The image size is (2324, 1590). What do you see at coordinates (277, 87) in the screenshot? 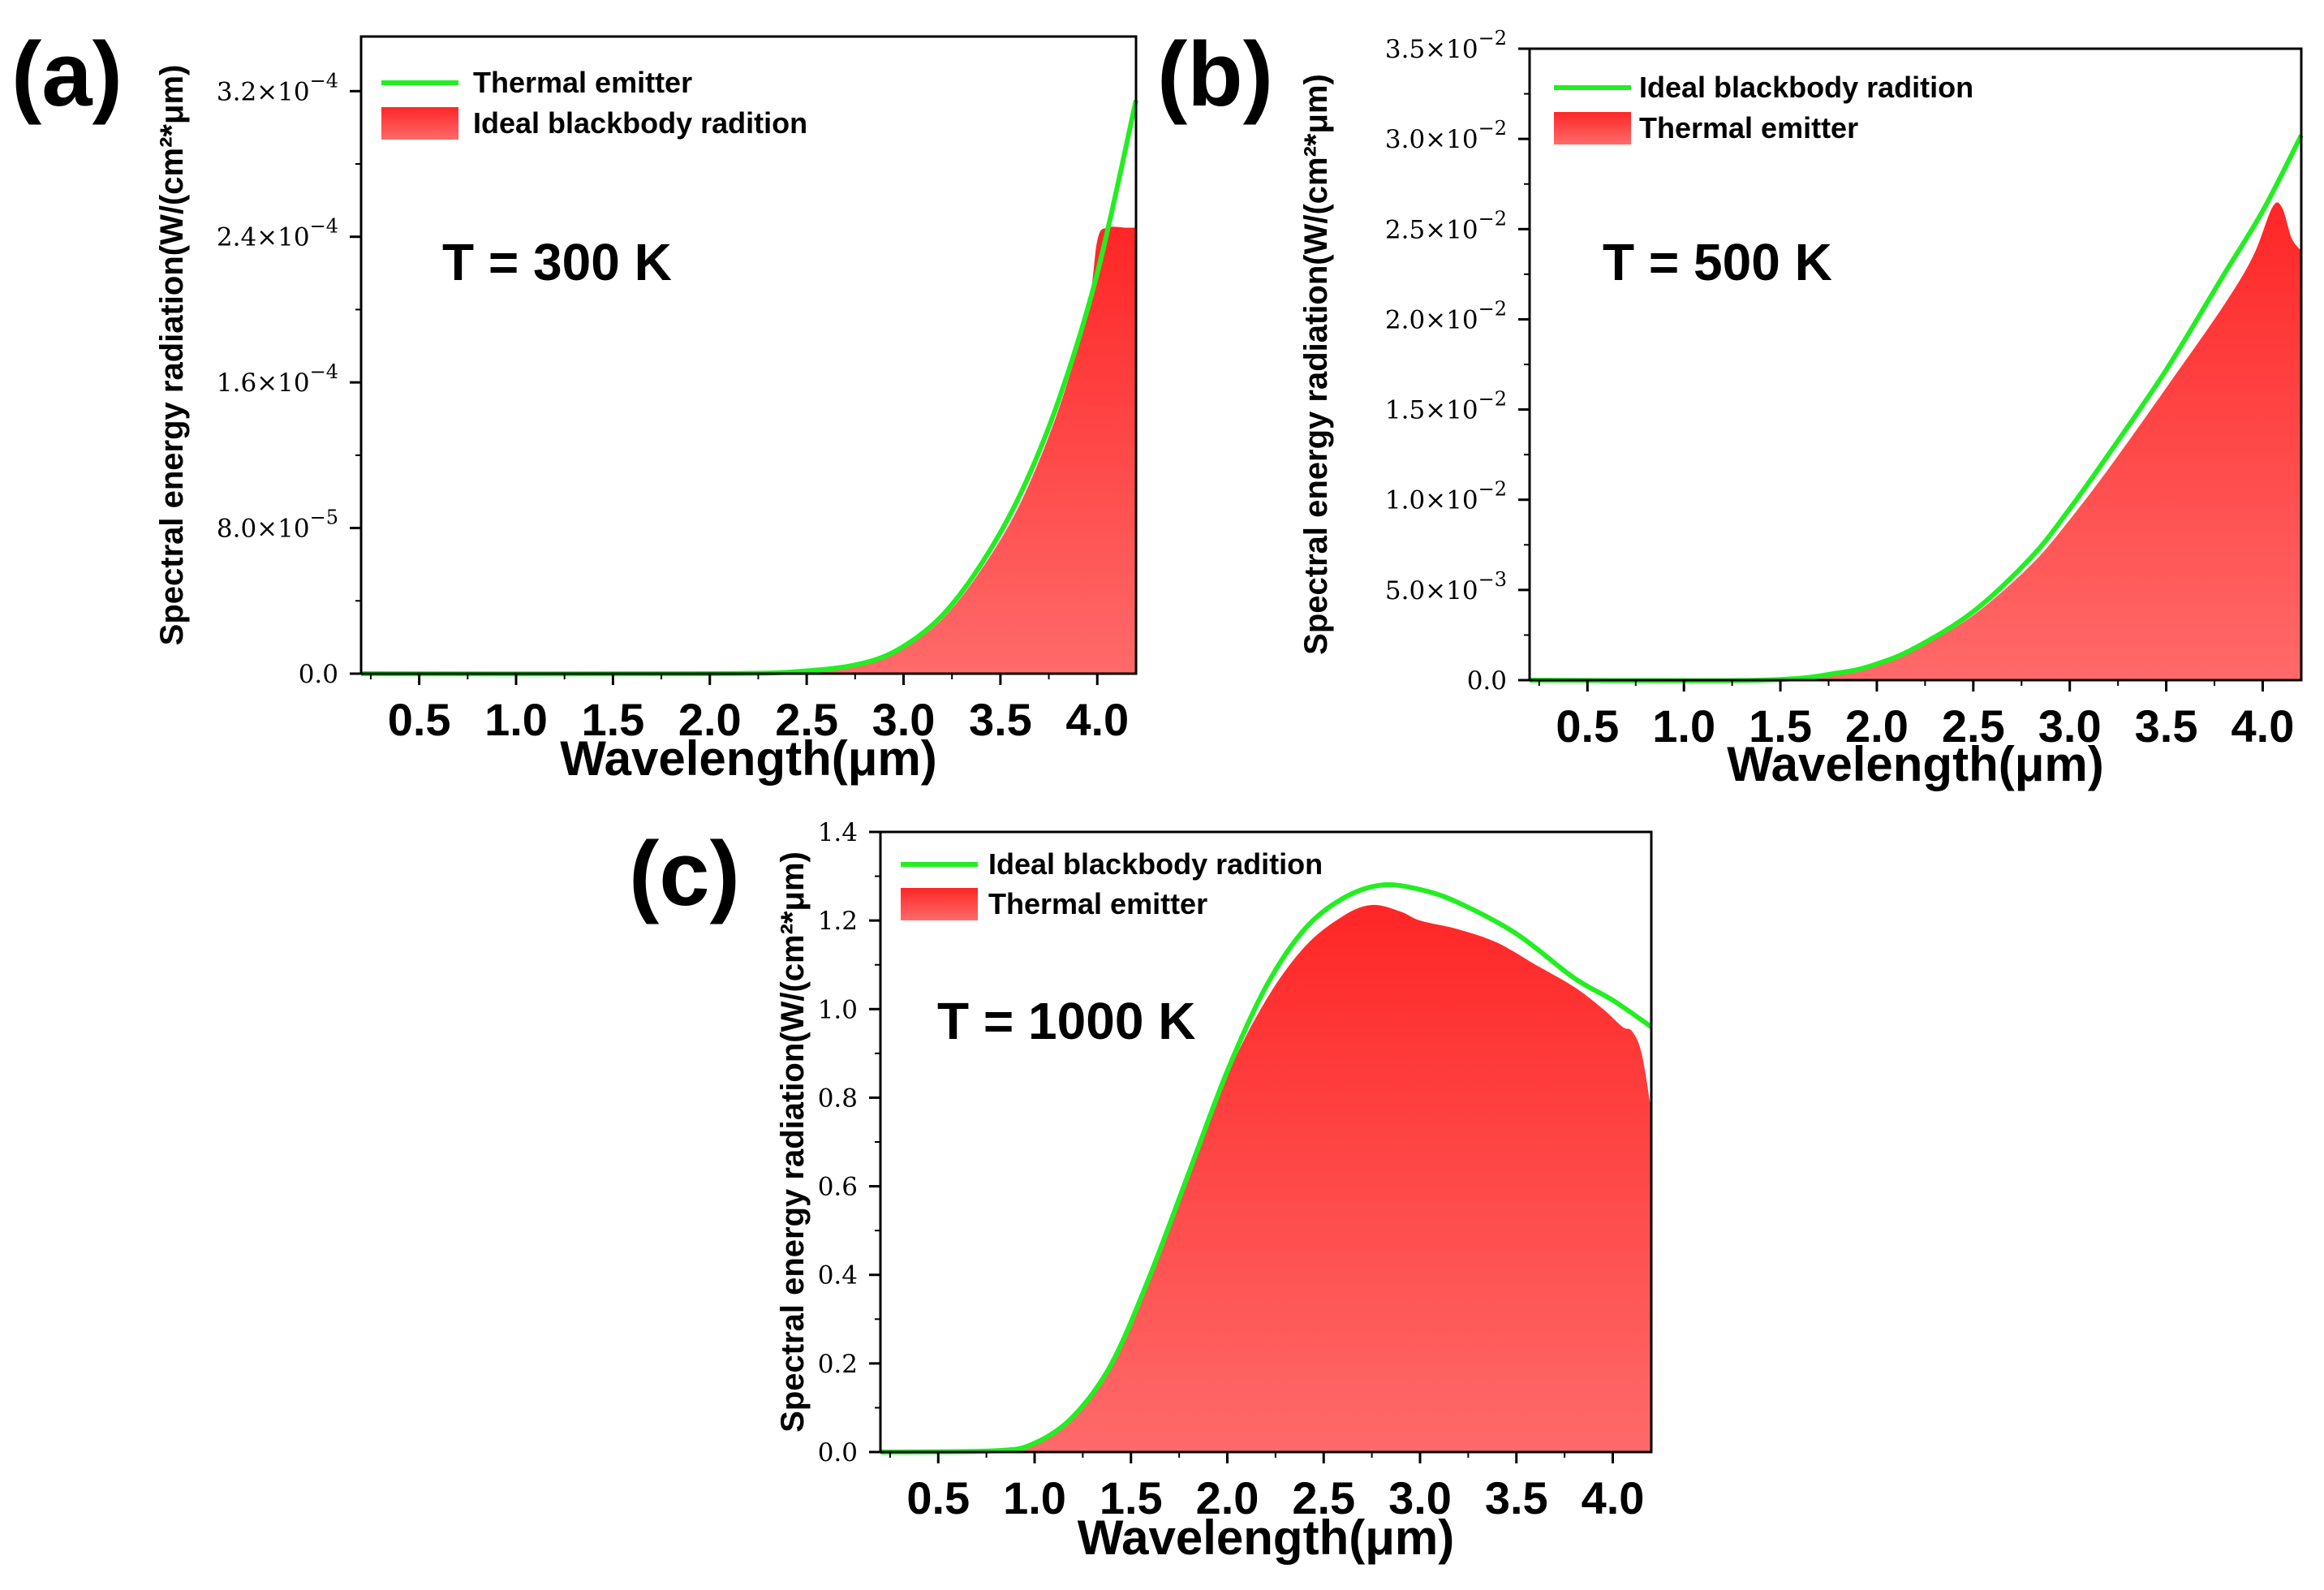
I see `y-tick-label: 3.2×10⁻⁴` at bounding box center [277, 87].